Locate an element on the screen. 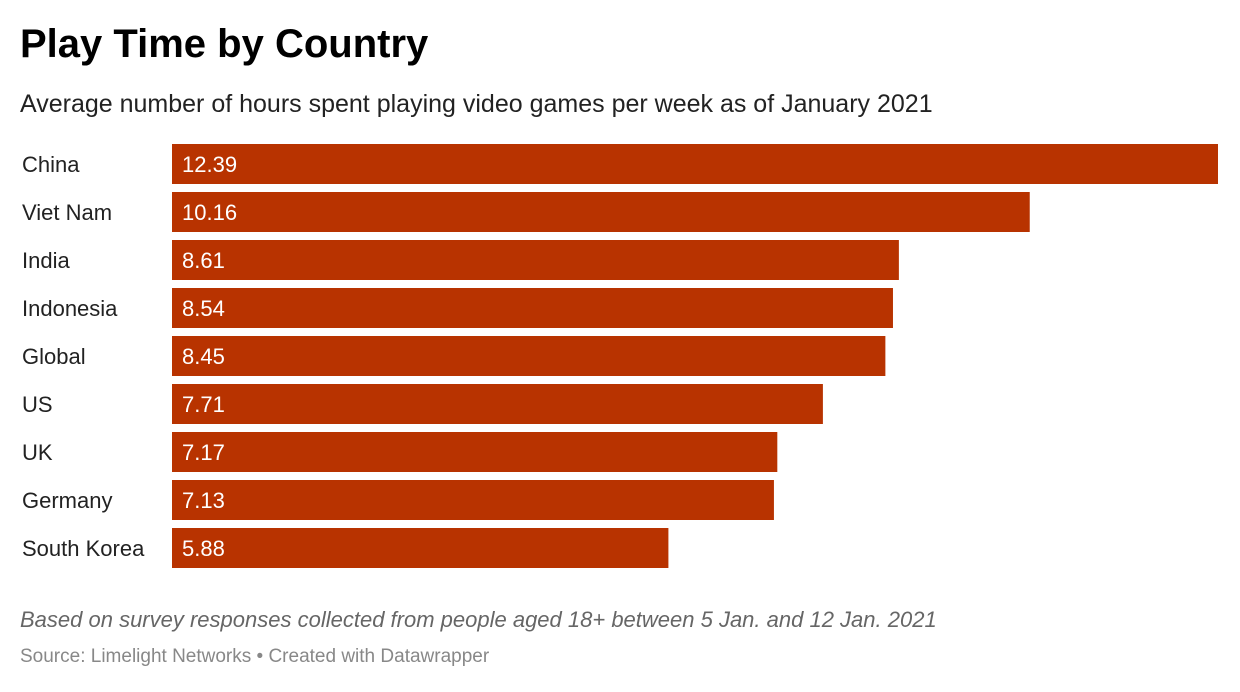  value-label: 8.61 is located at coordinates (203, 260).